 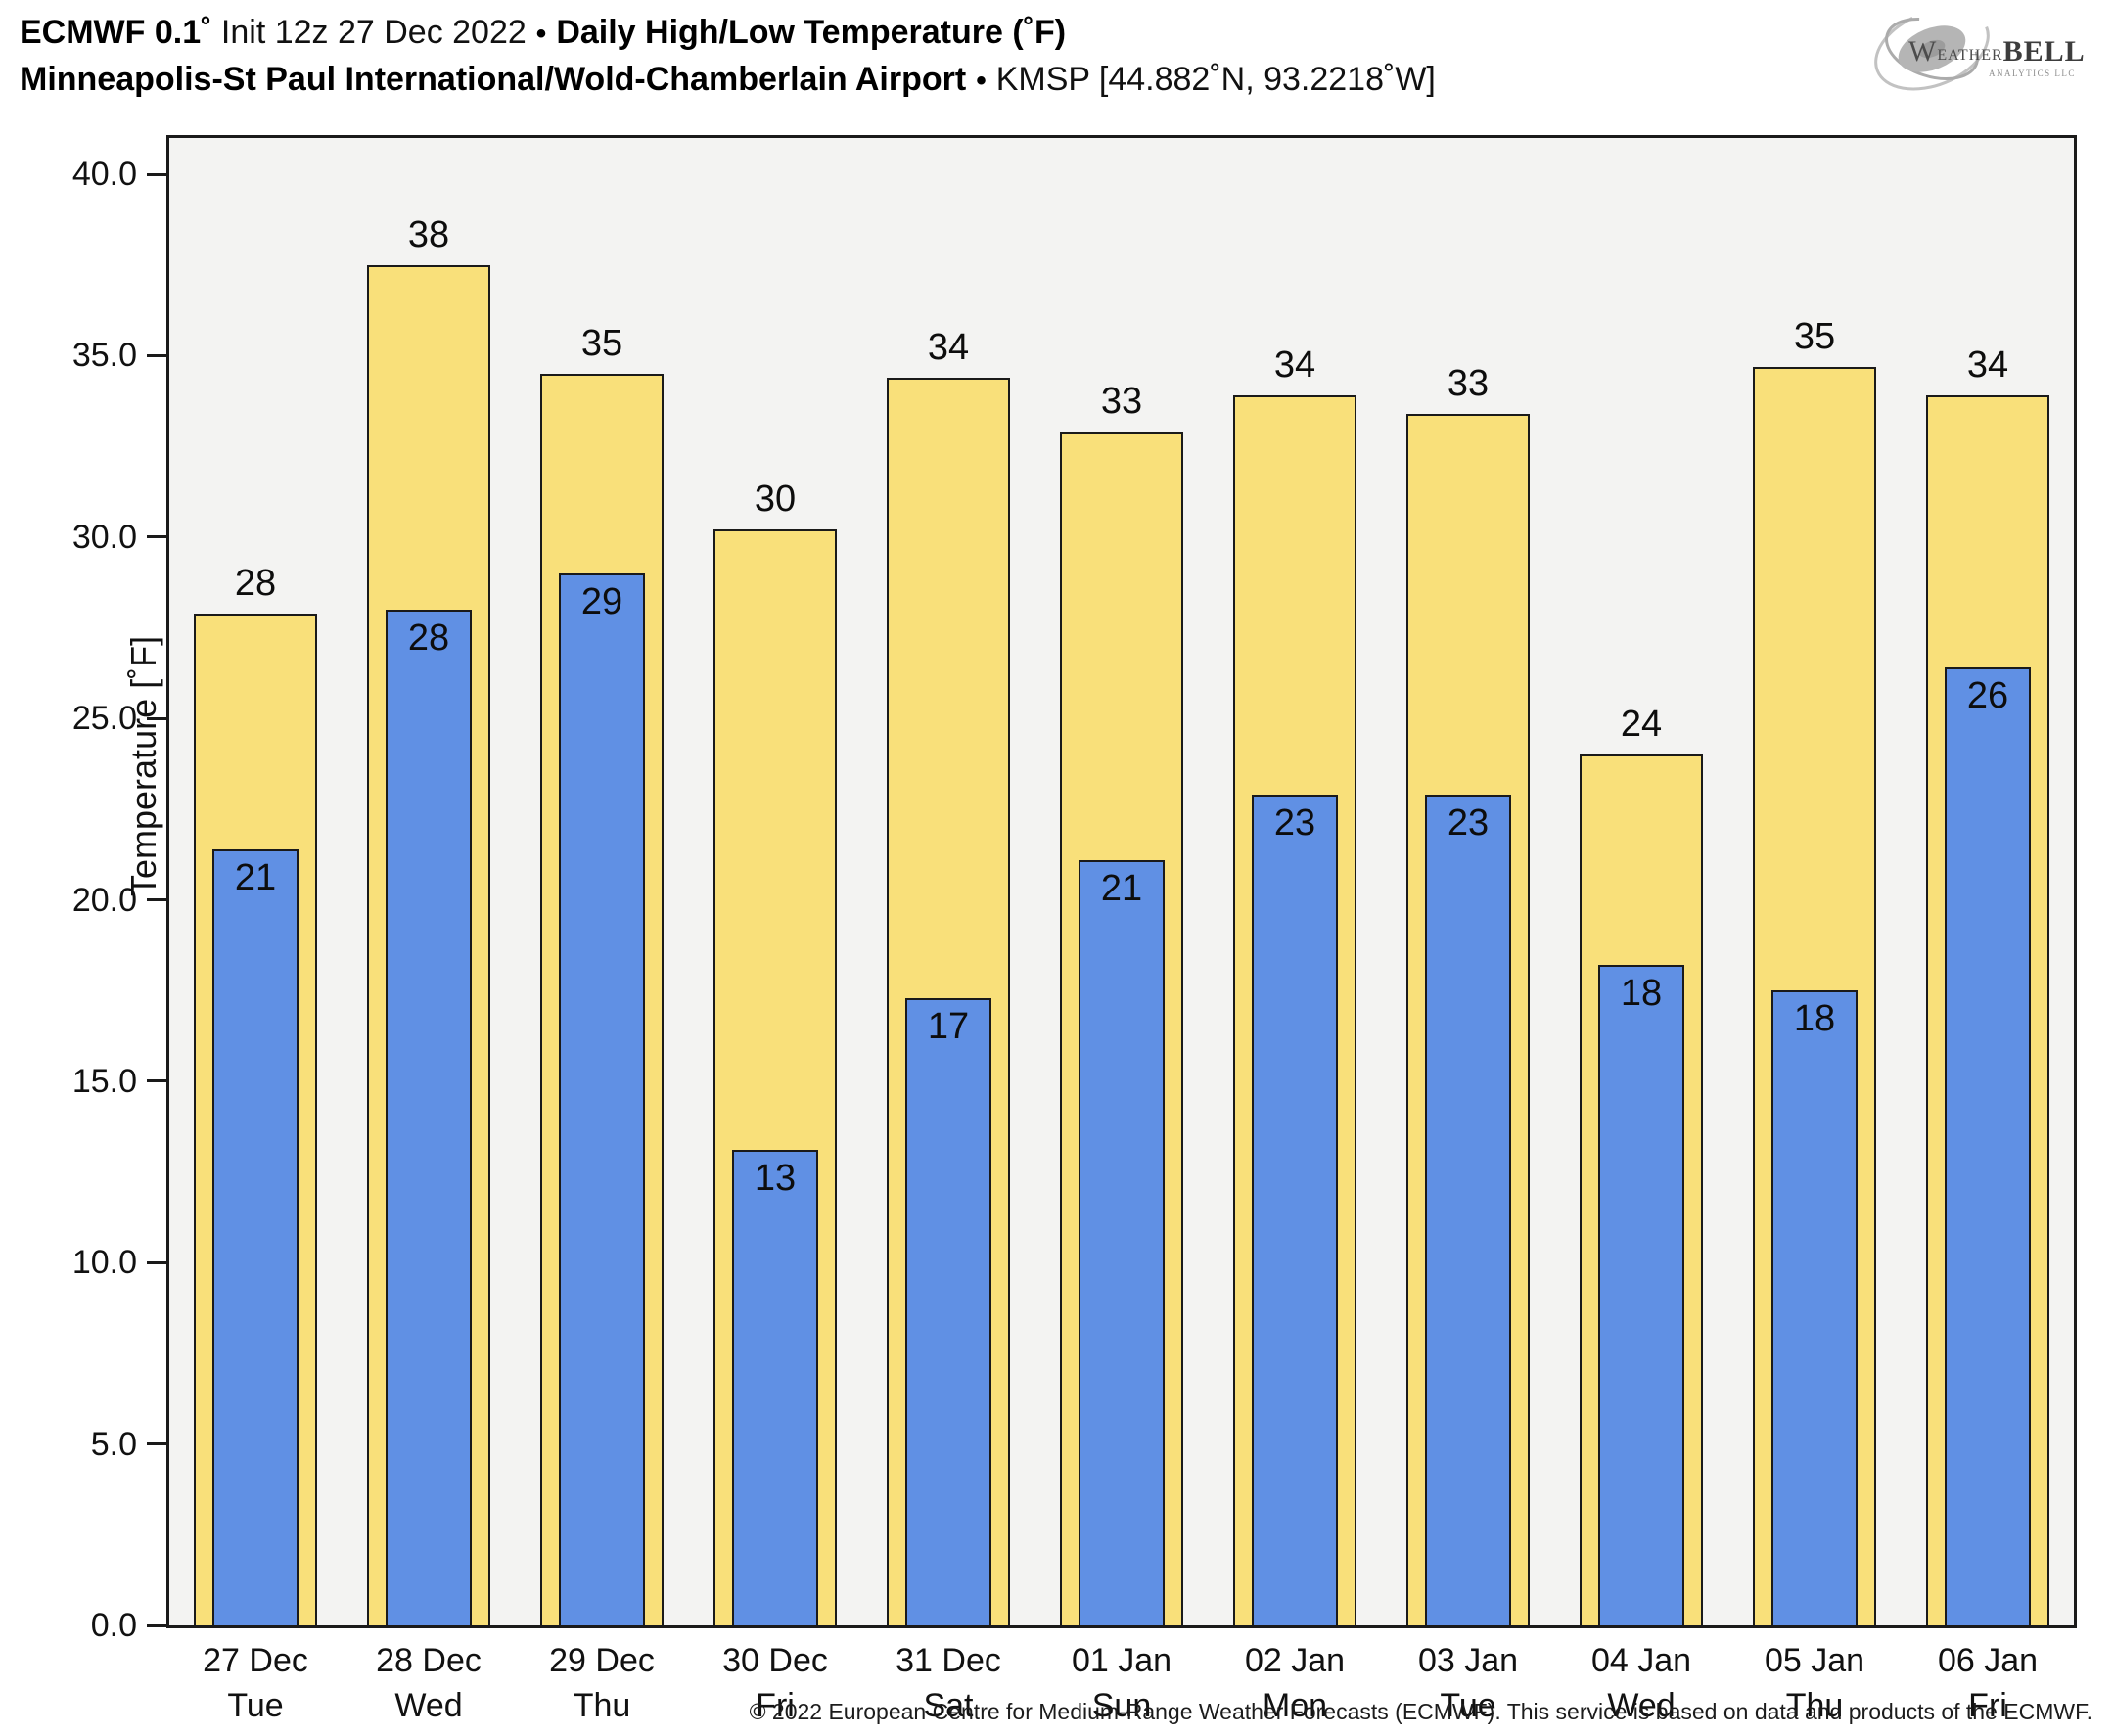 I want to click on y-tick-label: 20.0, so click(x=104, y=900).